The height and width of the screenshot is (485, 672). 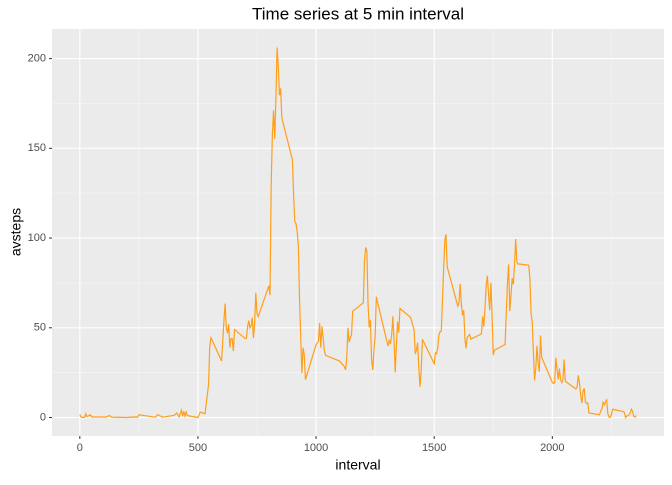 I want to click on y-tick-label: 200, so click(x=37, y=59).